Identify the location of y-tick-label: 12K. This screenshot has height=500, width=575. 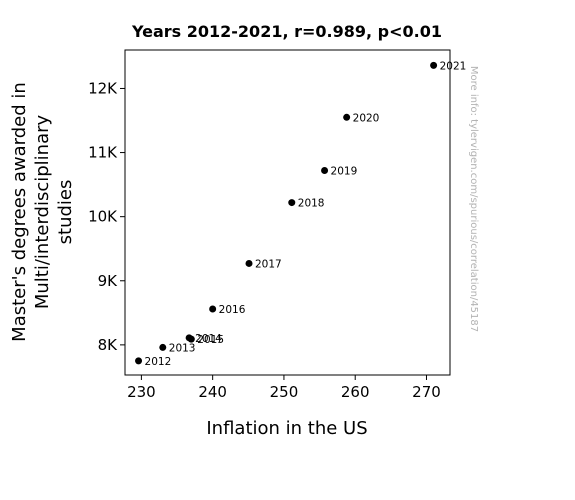
(103, 88).